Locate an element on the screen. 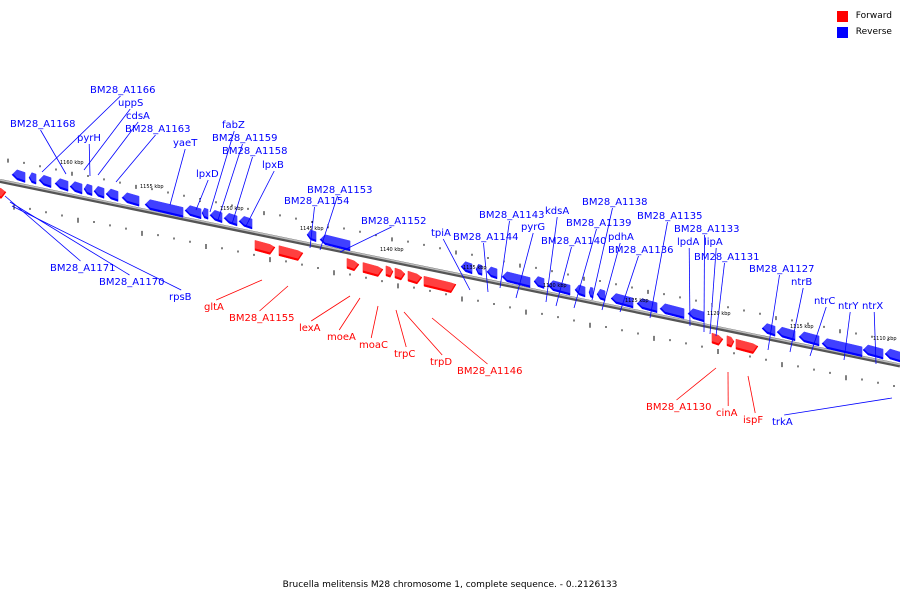 This screenshot has height=600, width=900. gene-label: trpD is located at coordinates (441, 362).